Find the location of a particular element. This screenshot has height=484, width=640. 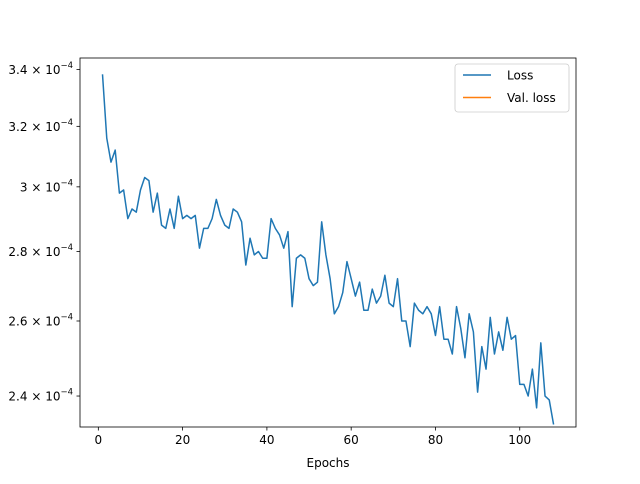

y-tick-label: 3.2 × 10⁻⁴ is located at coordinates (40, 126).